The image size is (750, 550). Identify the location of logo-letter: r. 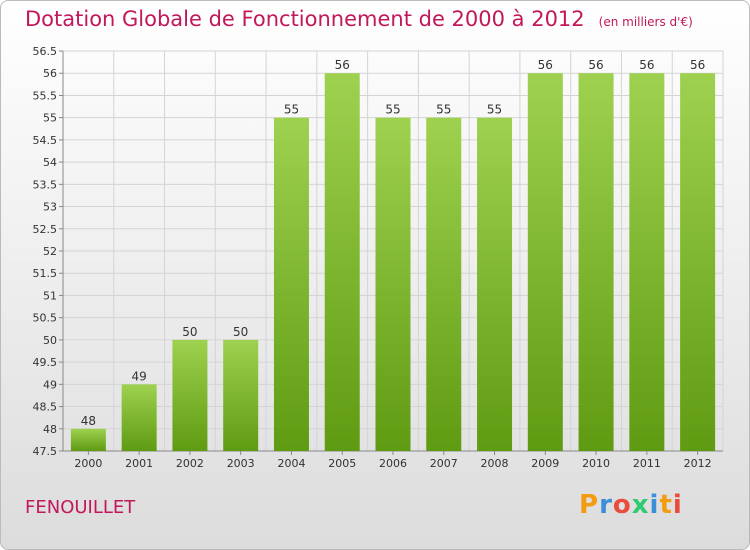
(606, 505).